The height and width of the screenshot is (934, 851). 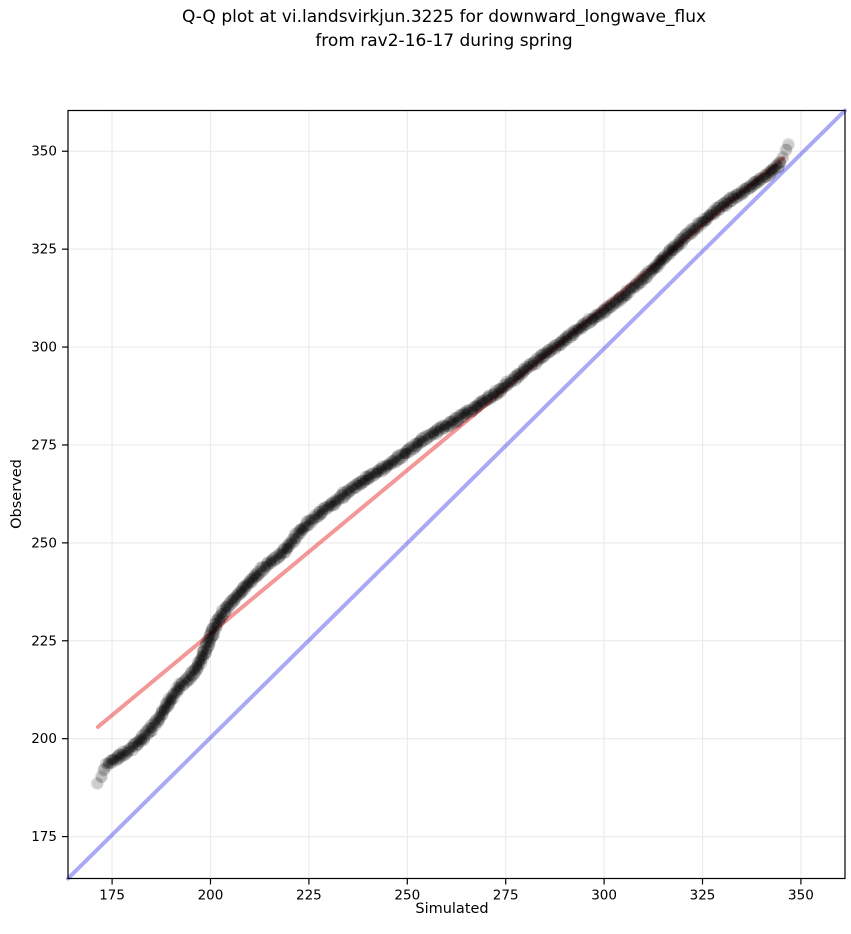 What do you see at coordinates (506, 896) in the screenshot?
I see `x-tick-label: 275` at bounding box center [506, 896].